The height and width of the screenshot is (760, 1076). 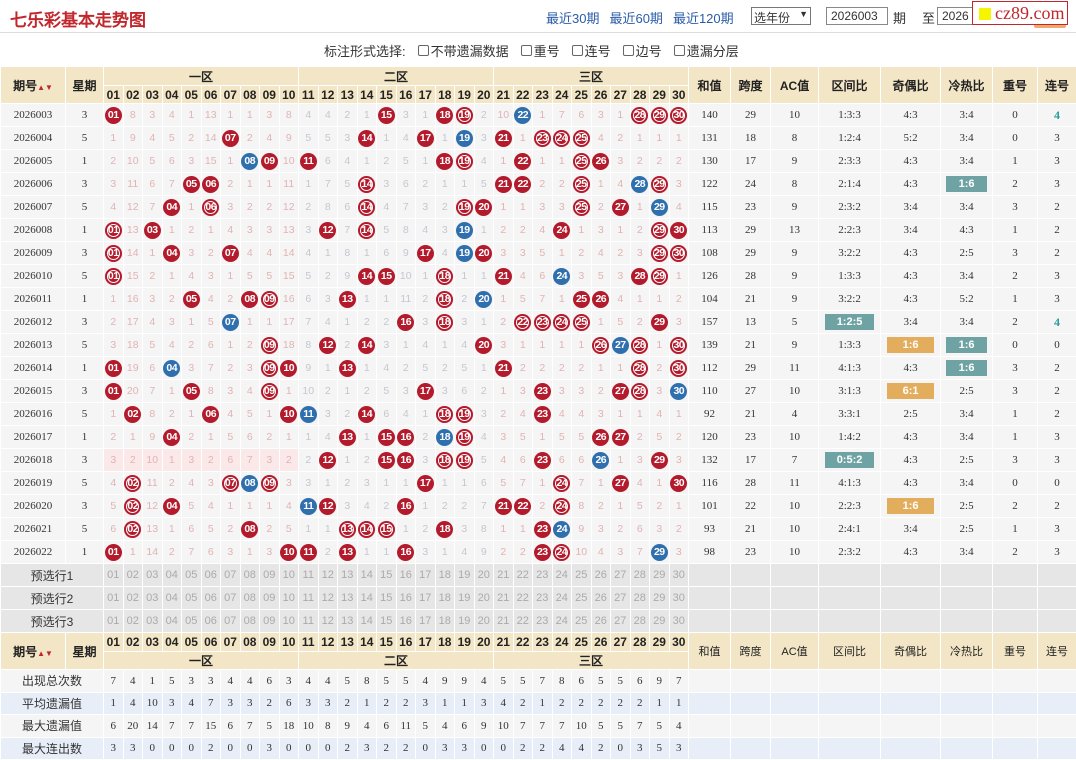 What do you see at coordinates (857, 16) in the screenshot?
I see `from-period-input: 2026003` at bounding box center [857, 16].